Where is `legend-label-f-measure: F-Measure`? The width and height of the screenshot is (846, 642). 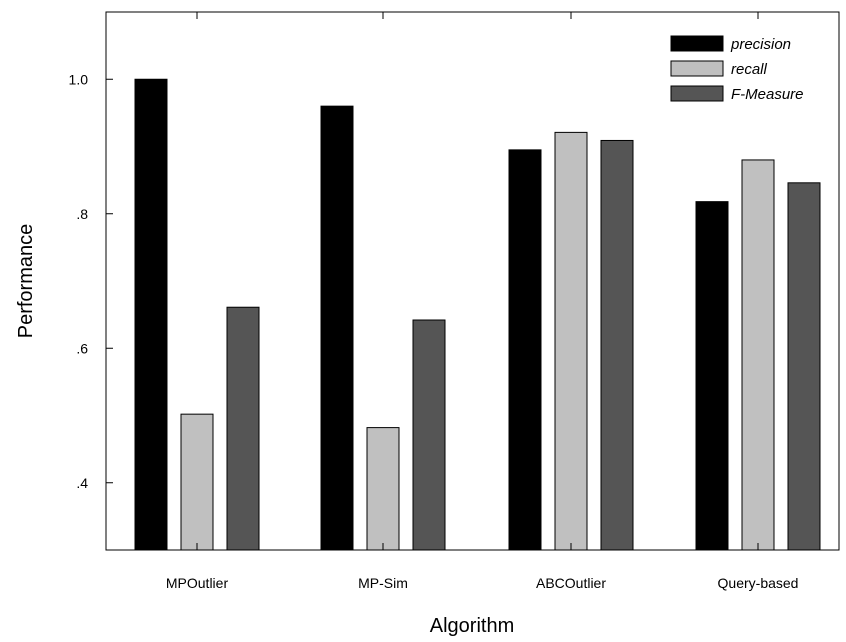 legend-label-f-measure: F-Measure is located at coordinates (767, 94).